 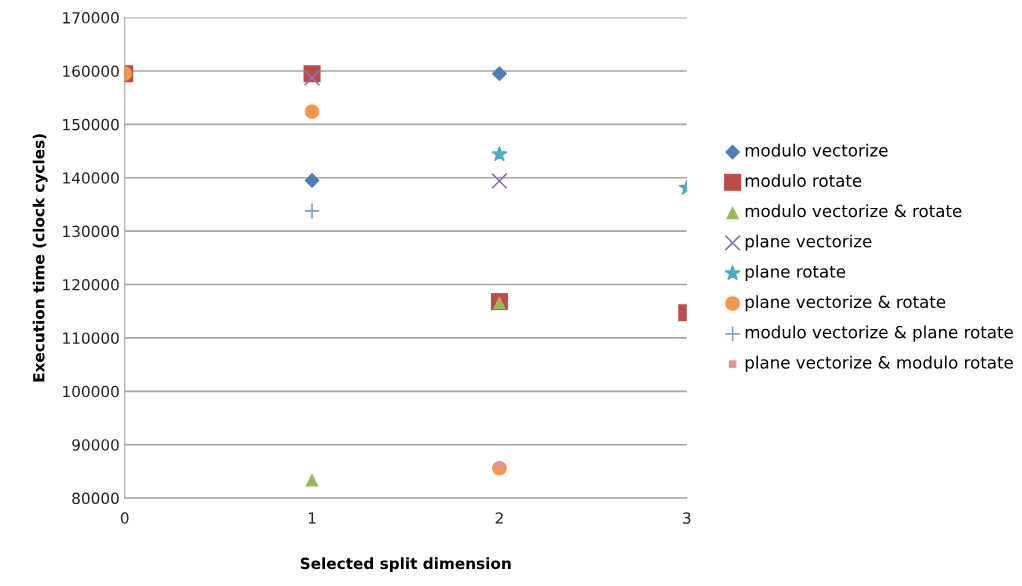 What do you see at coordinates (808, 242) in the screenshot?
I see `legend-label: plane vectorize` at bounding box center [808, 242].